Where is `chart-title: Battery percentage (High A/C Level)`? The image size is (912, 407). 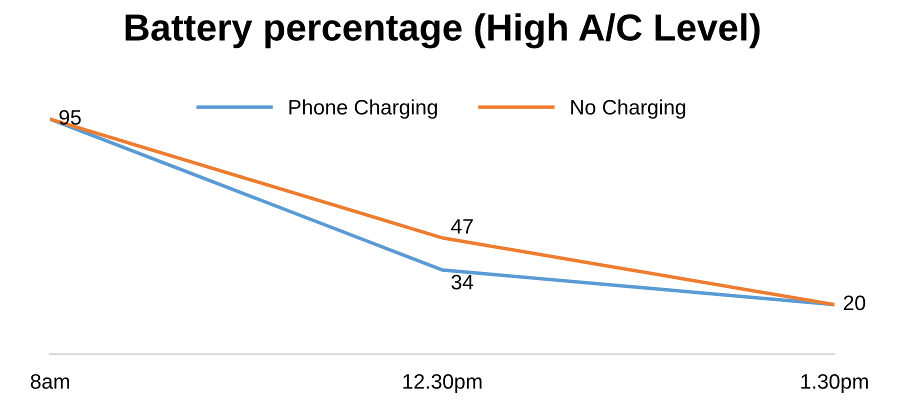 chart-title: Battery percentage (High A/C Level) is located at coordinates (443, 30).